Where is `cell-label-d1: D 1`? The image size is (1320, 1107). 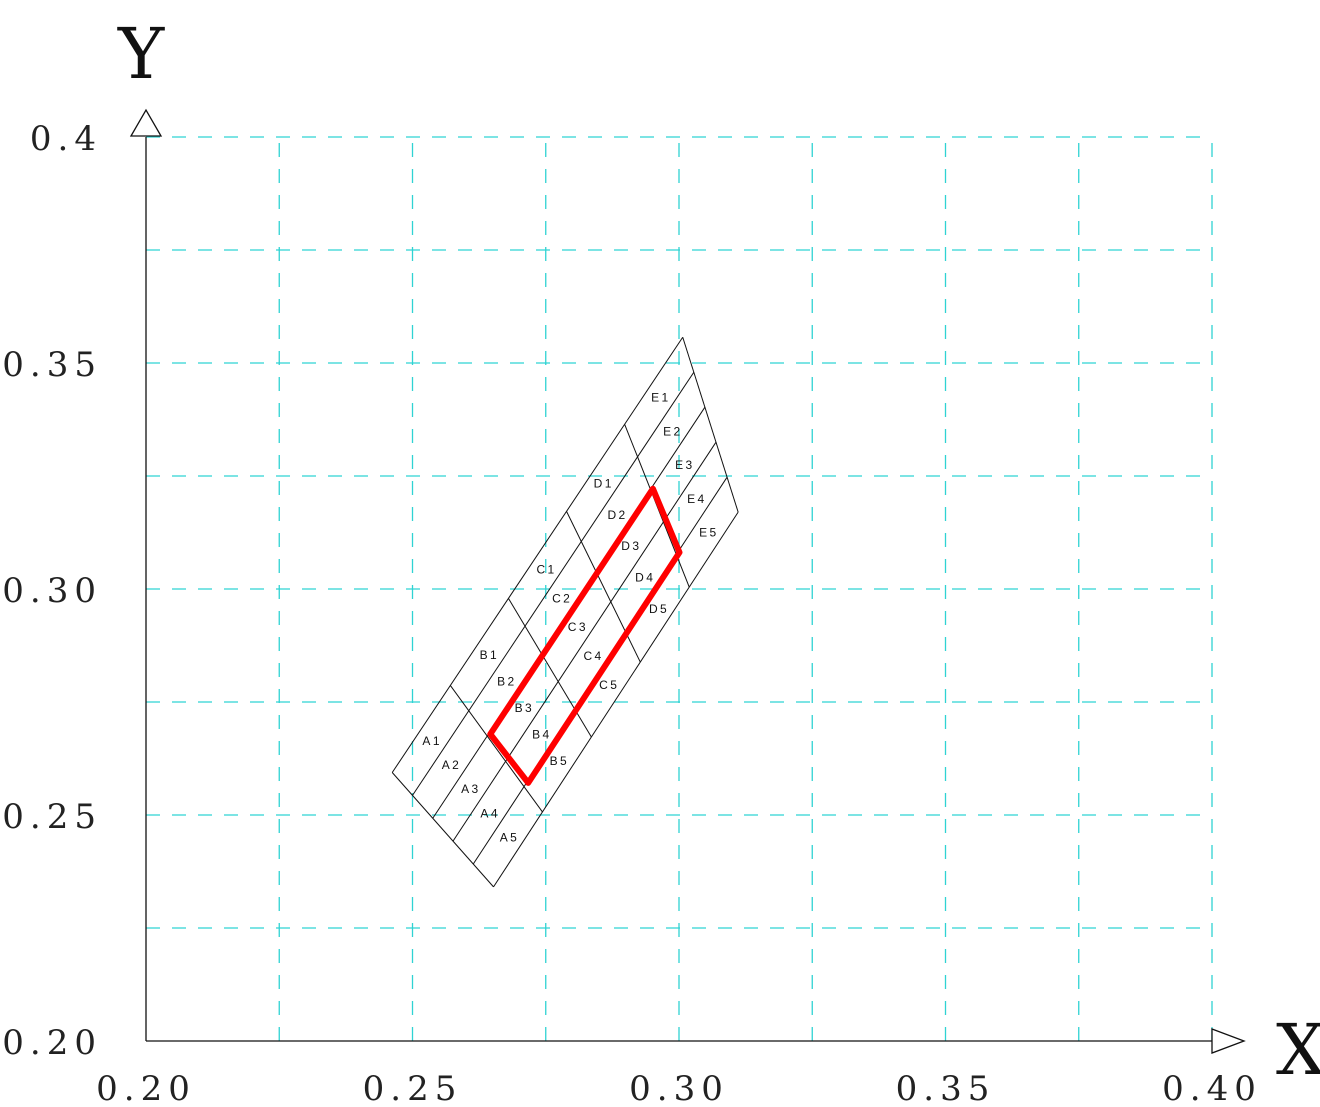 cell-label-d1: D 1 is located at coordinates (603, 483).